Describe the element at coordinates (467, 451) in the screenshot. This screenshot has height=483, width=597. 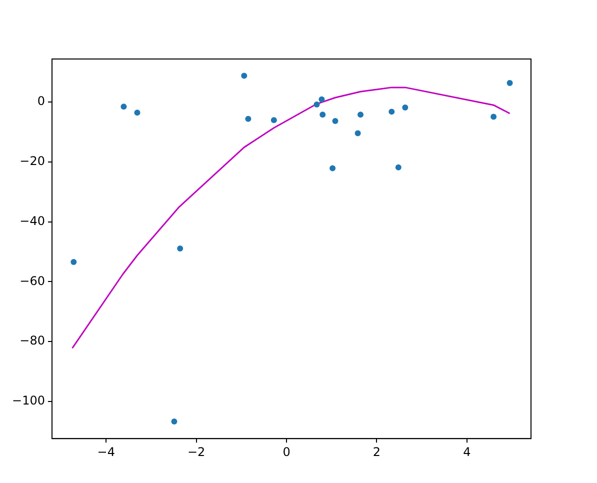
I see `x-tick-label: 4` at that location.